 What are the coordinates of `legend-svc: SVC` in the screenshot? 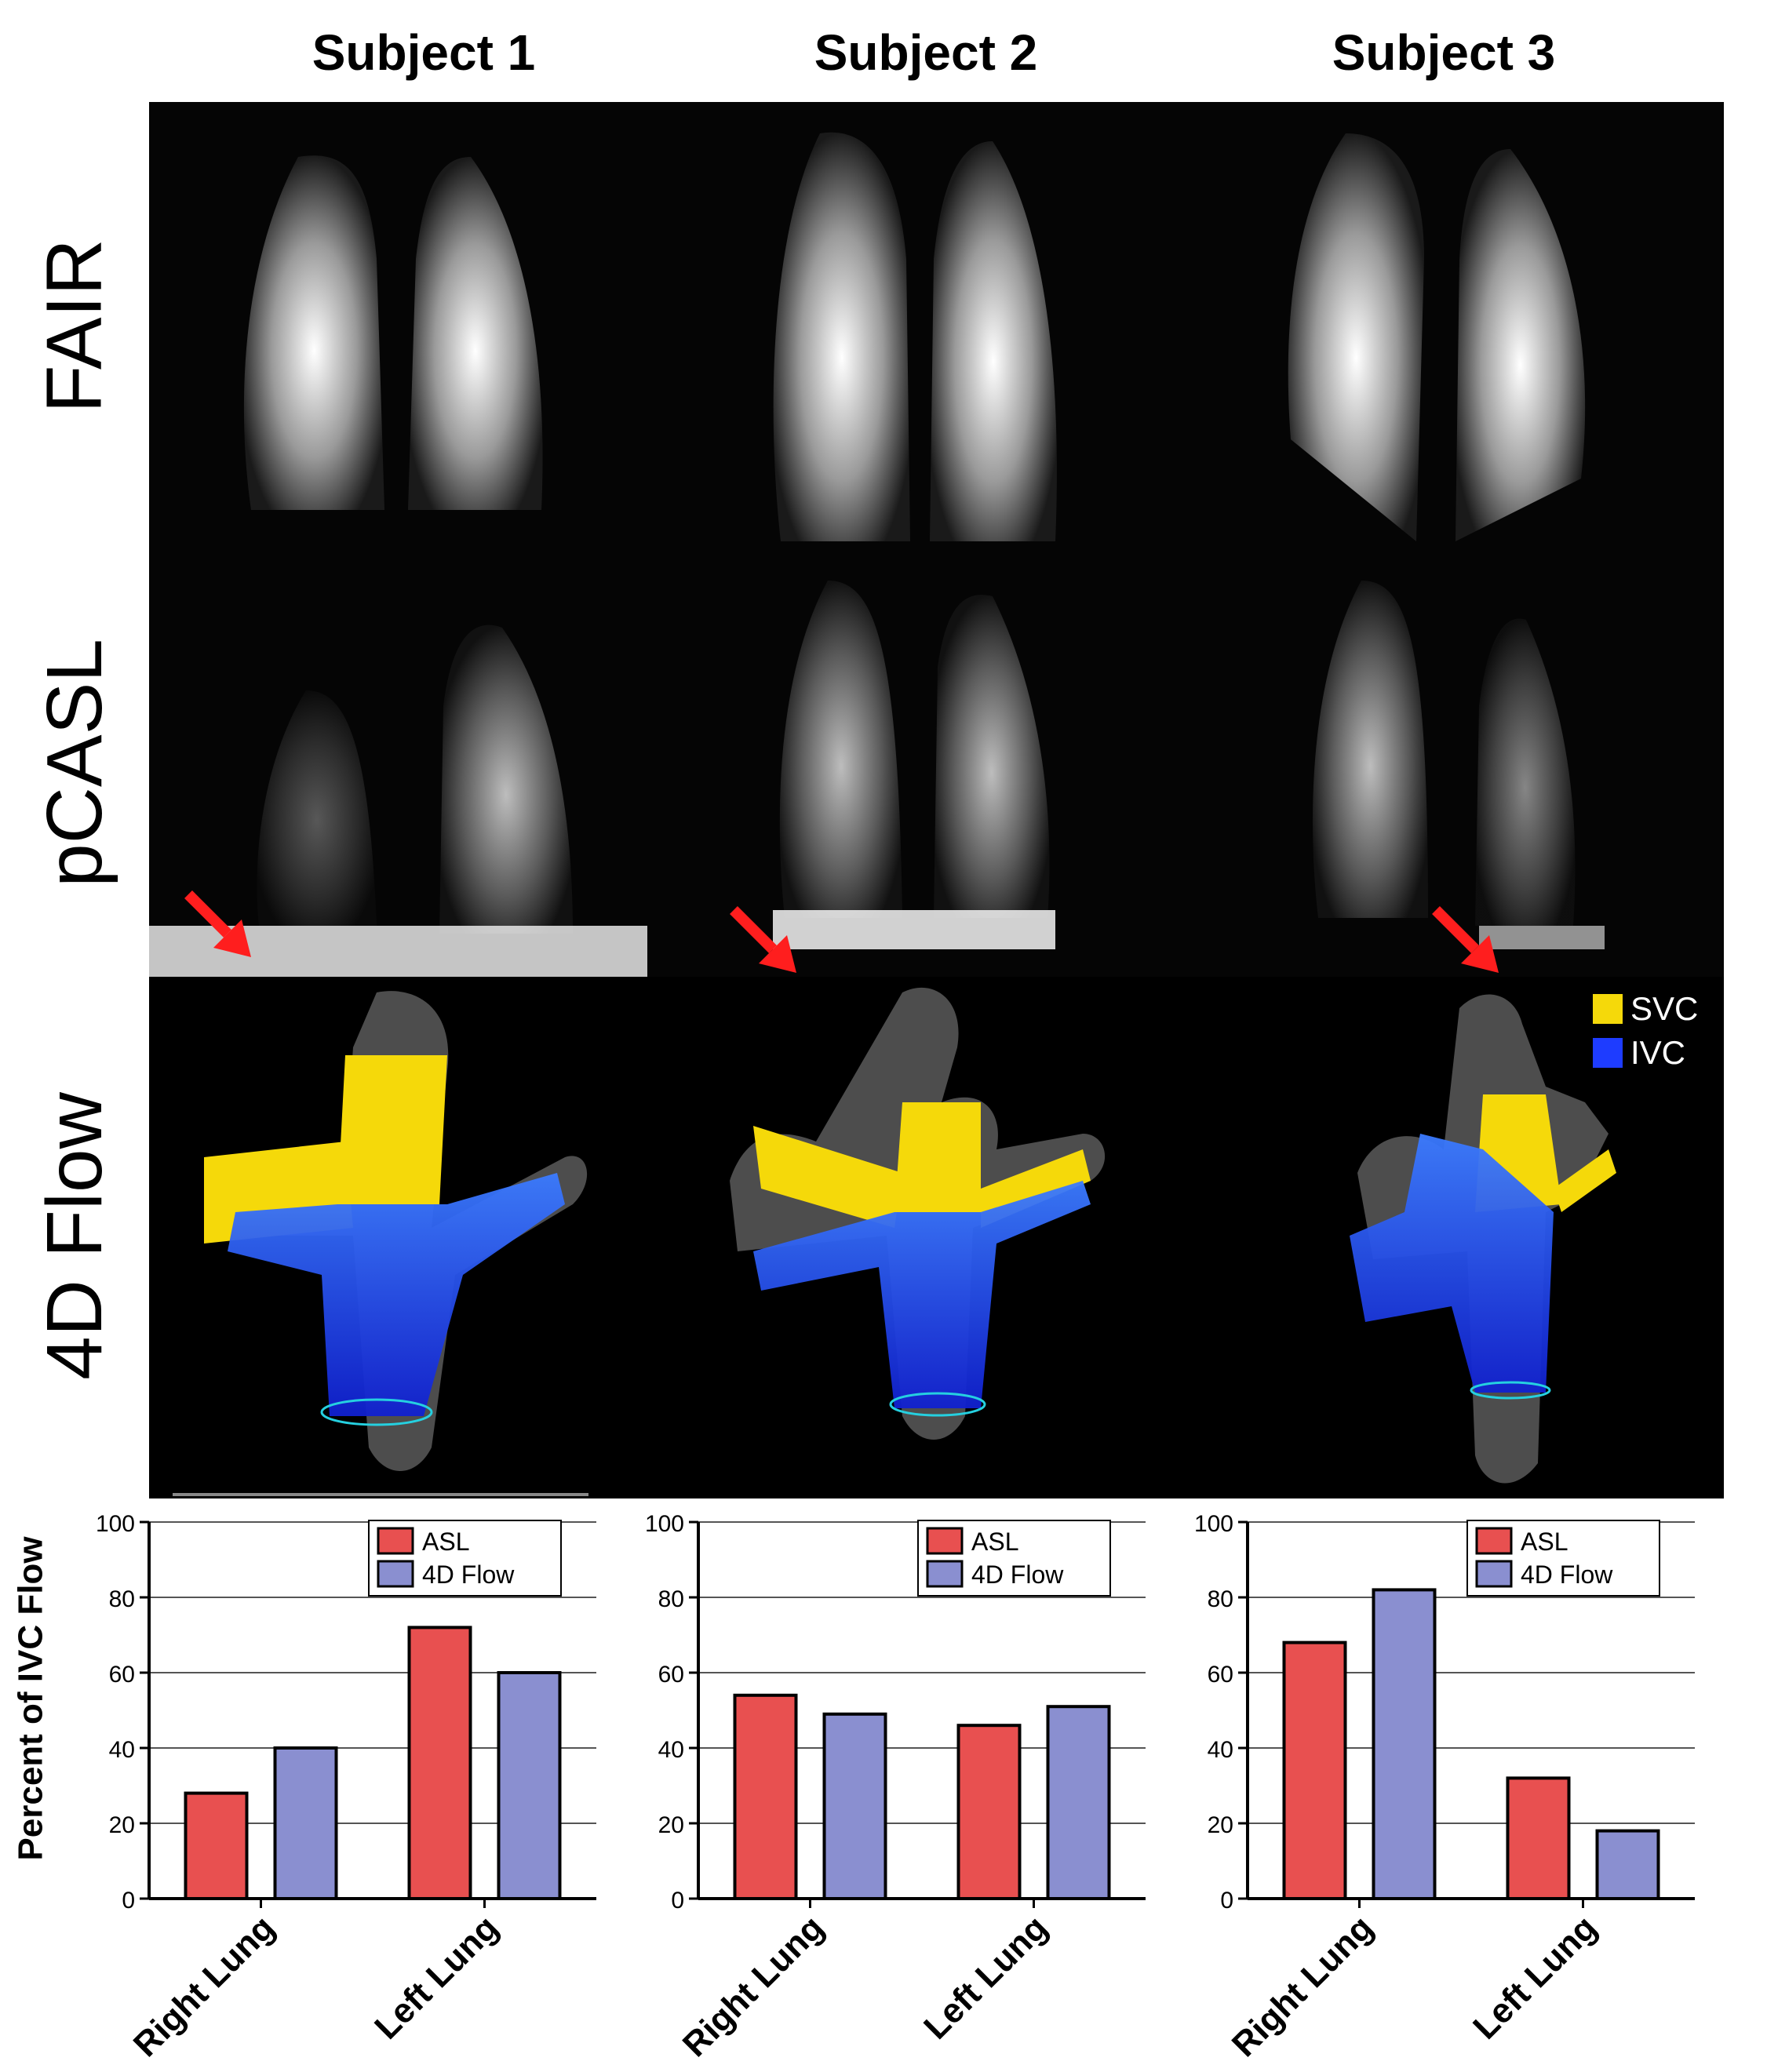 It's located at (1646, 1009).